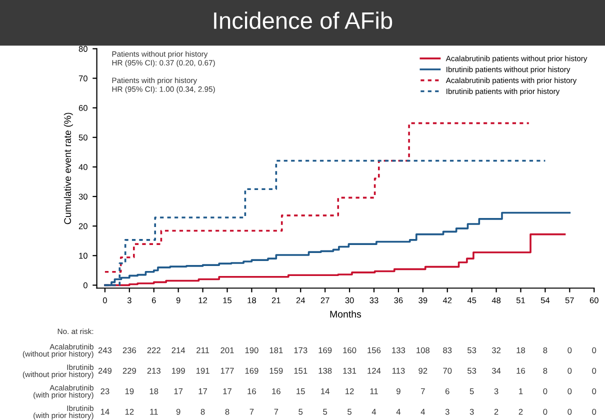 The width and height of the screenshot is (605, 420). What do you see at coordinates (300, 391) in the screenshot?
I see `text: 15` at bounding box center [300, 391].